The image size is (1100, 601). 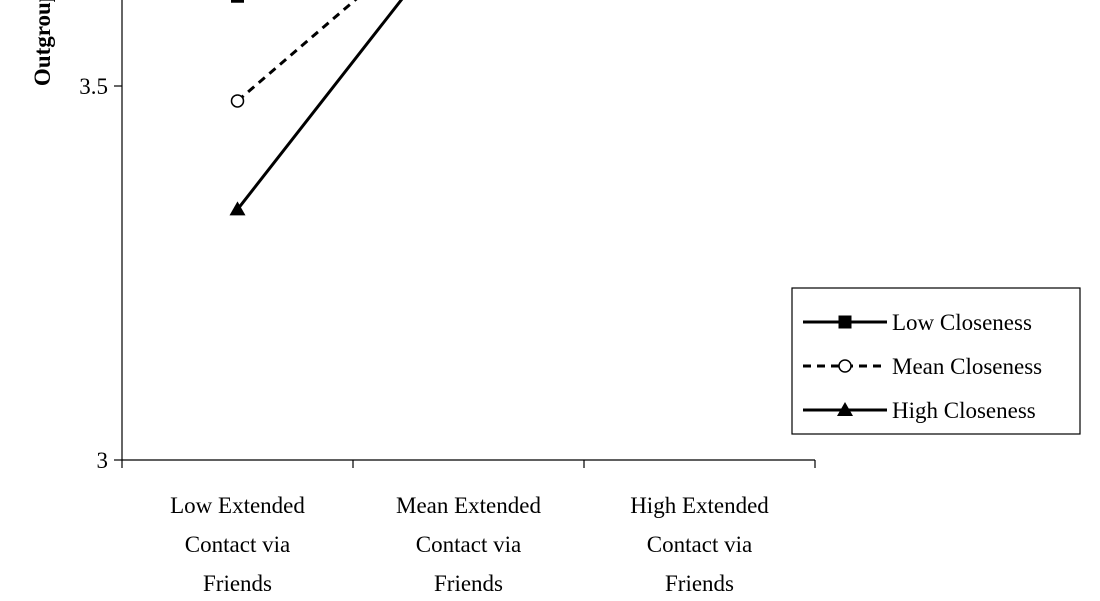 What do you see at coordinates (93, 86) in the screenshot?
I see `y-tick-label: 3.5` at bounding box center [93, 86].